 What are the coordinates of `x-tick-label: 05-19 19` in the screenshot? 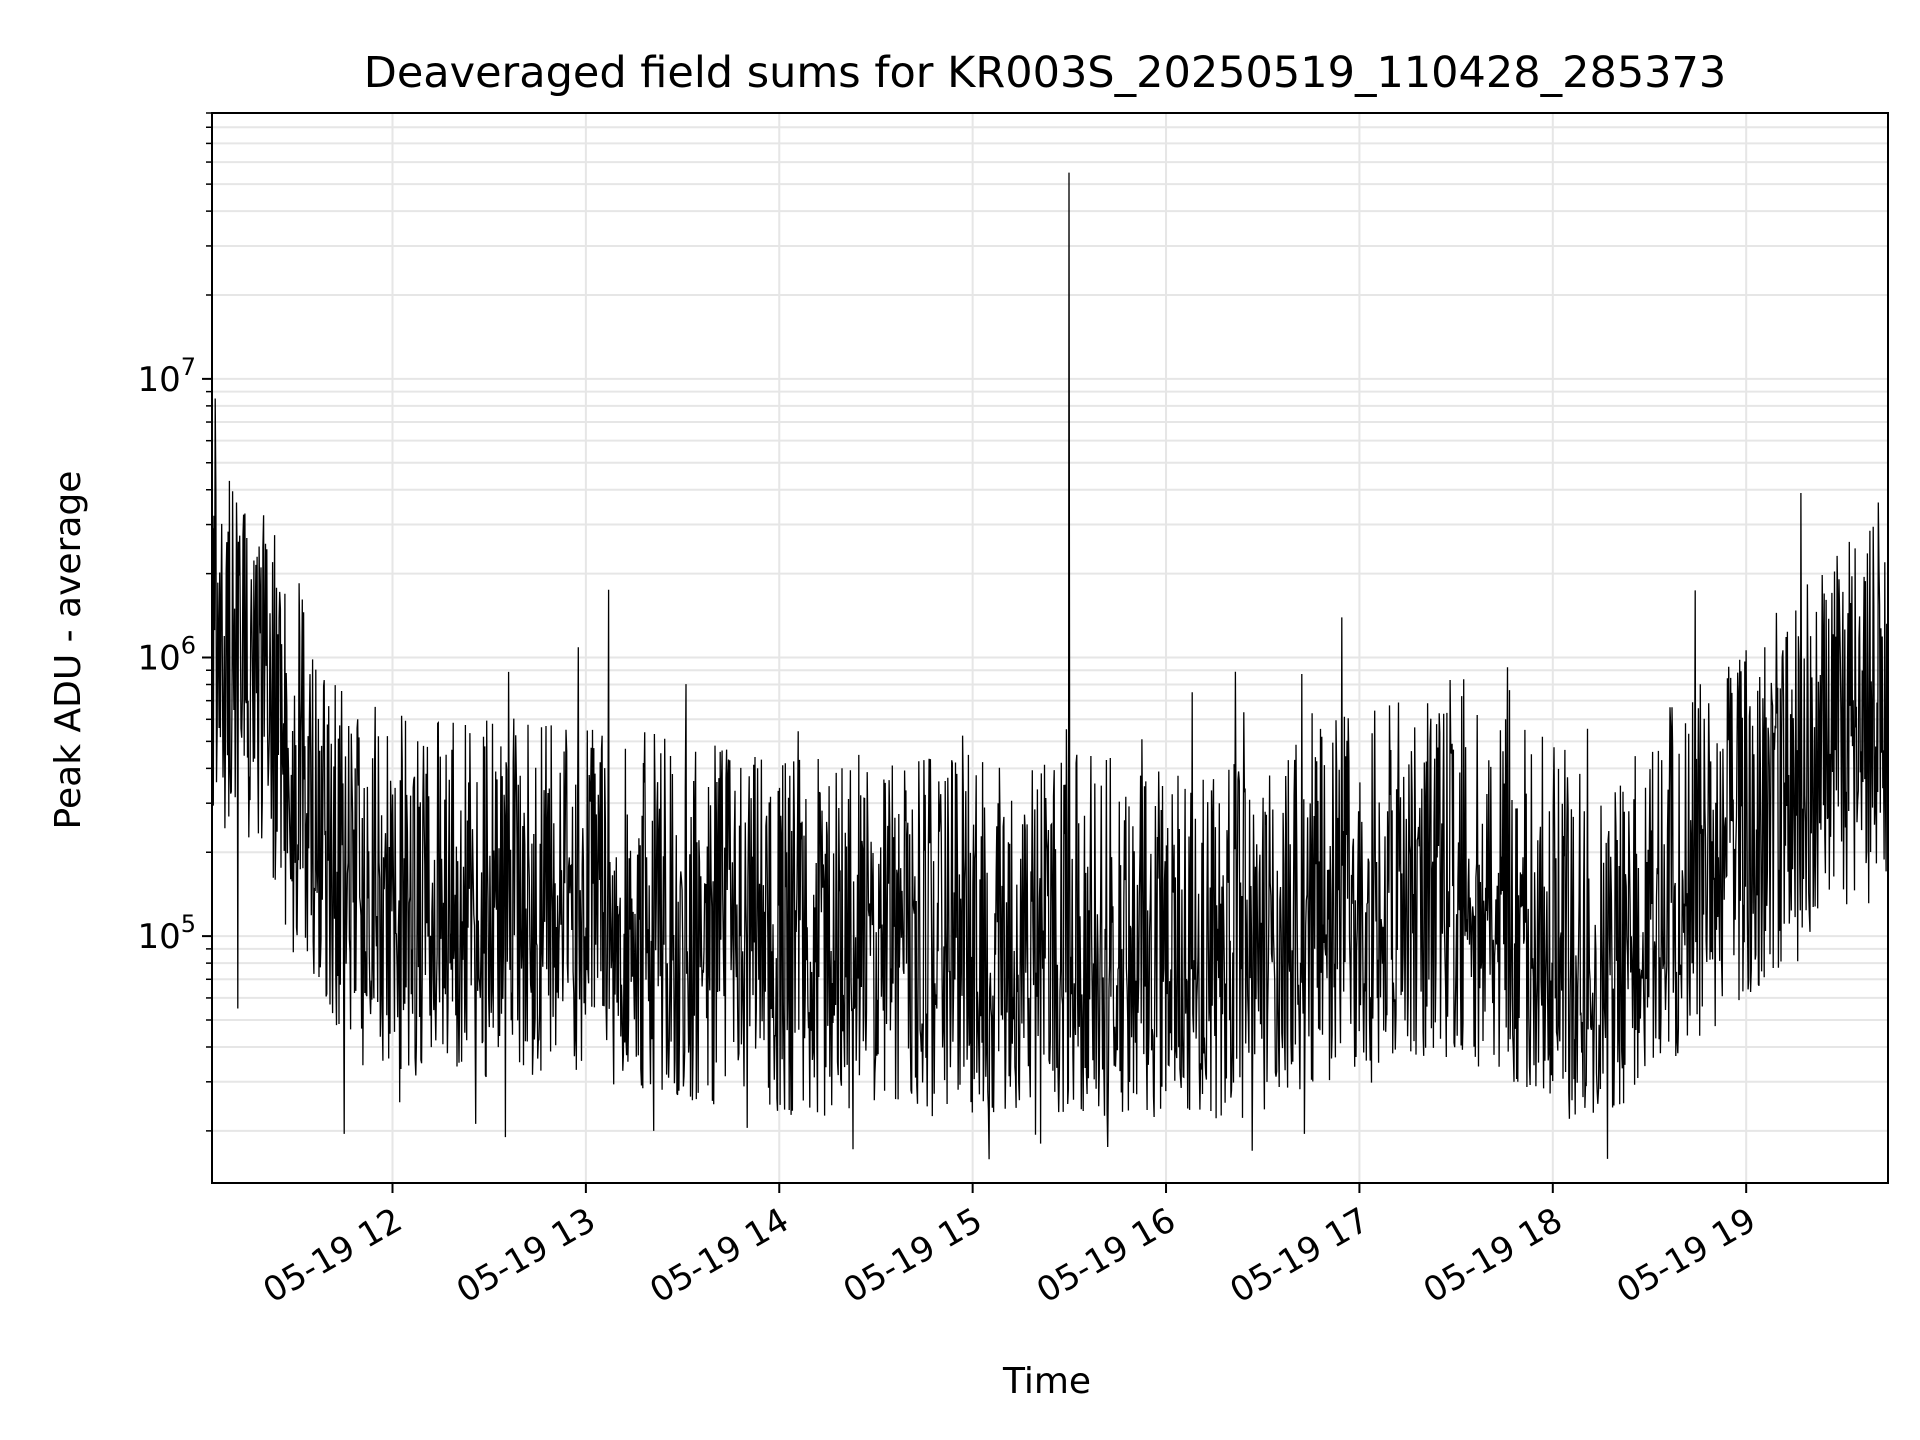 It's located at (1686, 1255).